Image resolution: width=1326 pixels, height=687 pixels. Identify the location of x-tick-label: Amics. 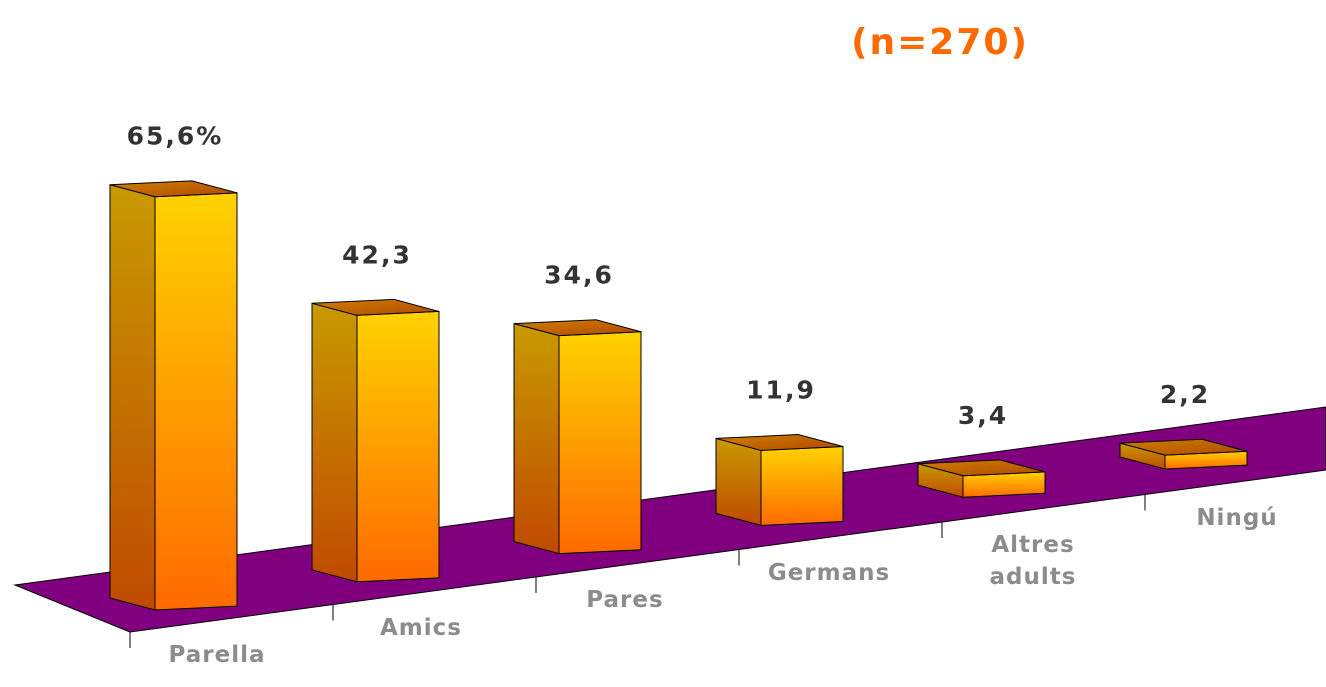
(421, 627).